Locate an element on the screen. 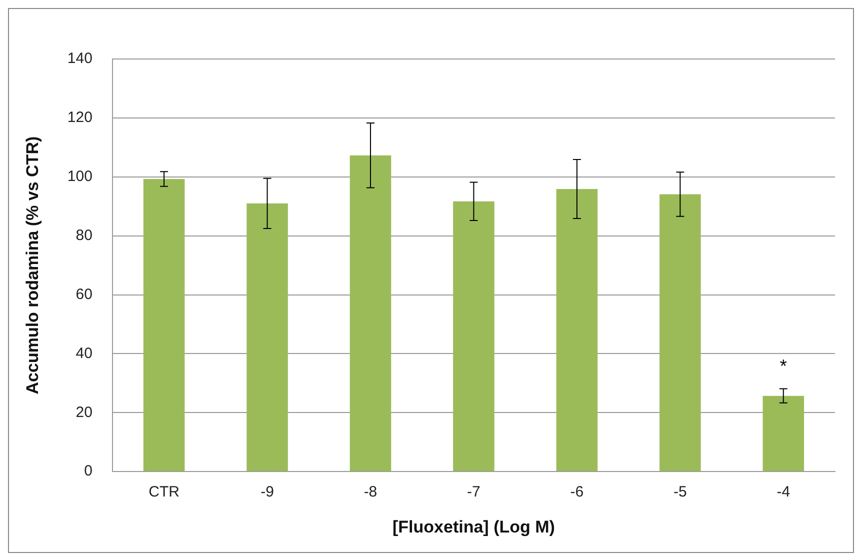  x-tick-label: -6 is located at coordinates (577, 492).